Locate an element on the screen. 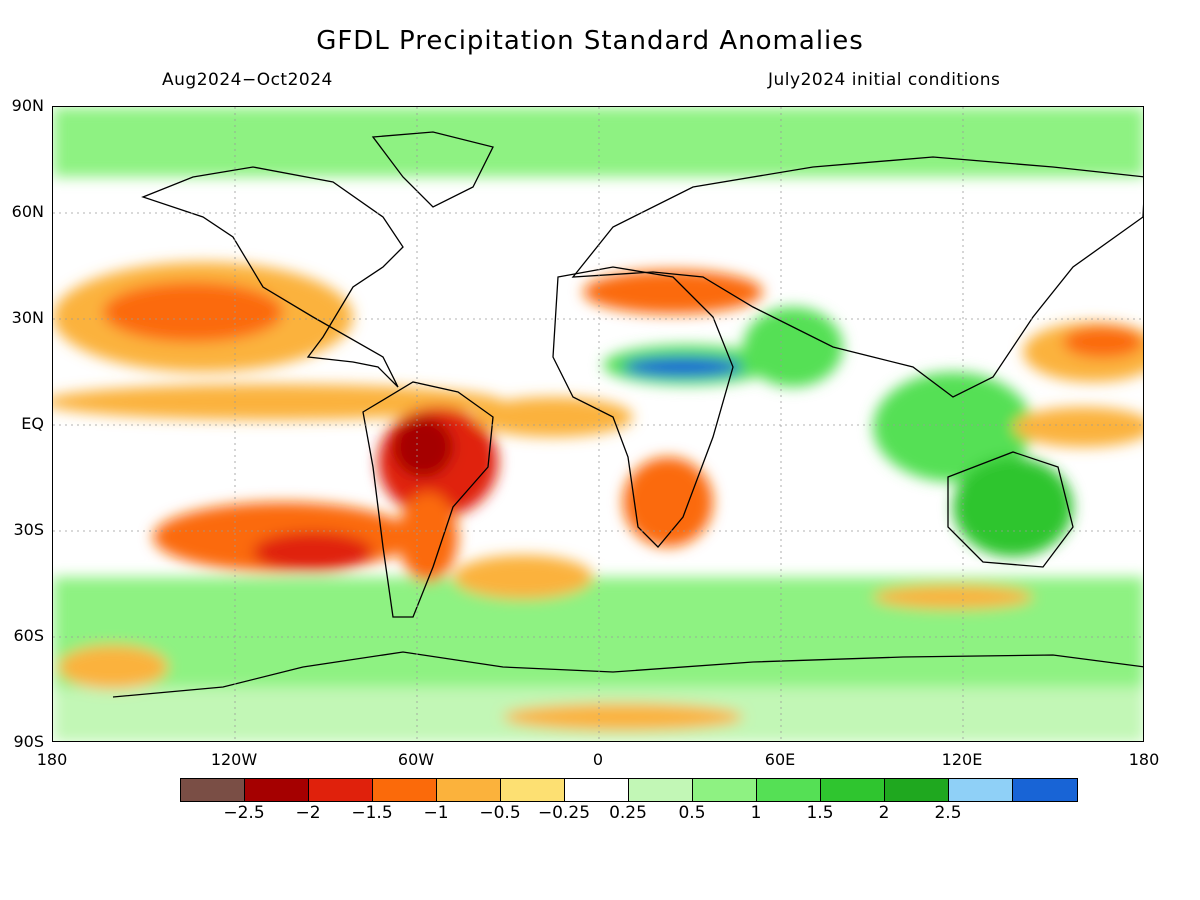 The width and height of the screenshot is (1200, 900). colorbar-tick-label: 0.5 is located at coordinates (692, 813).